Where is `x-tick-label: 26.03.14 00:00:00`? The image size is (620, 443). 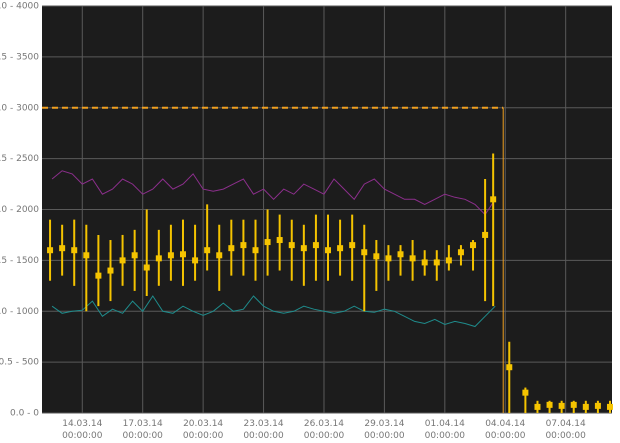
x-tick-label: 26.03.14 00:00:00 is located at coordinates (324, 430).